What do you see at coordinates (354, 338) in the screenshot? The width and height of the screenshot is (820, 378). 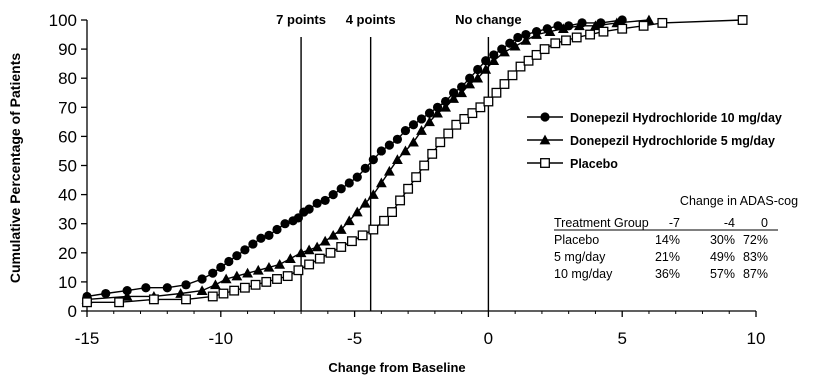 I see `x-tick-label: -5` at bounding box center [354, 338].